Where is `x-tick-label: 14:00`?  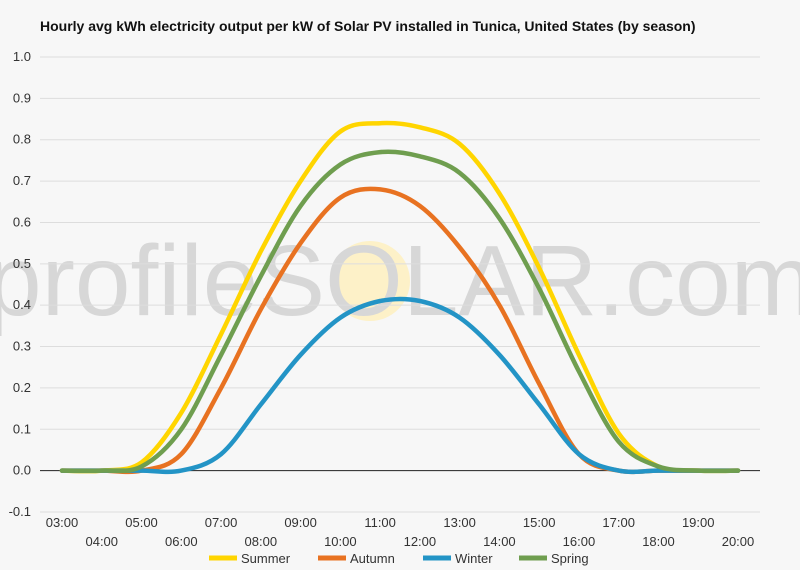 x-tick-label: 14:00 is located at coordinates (499, 541).